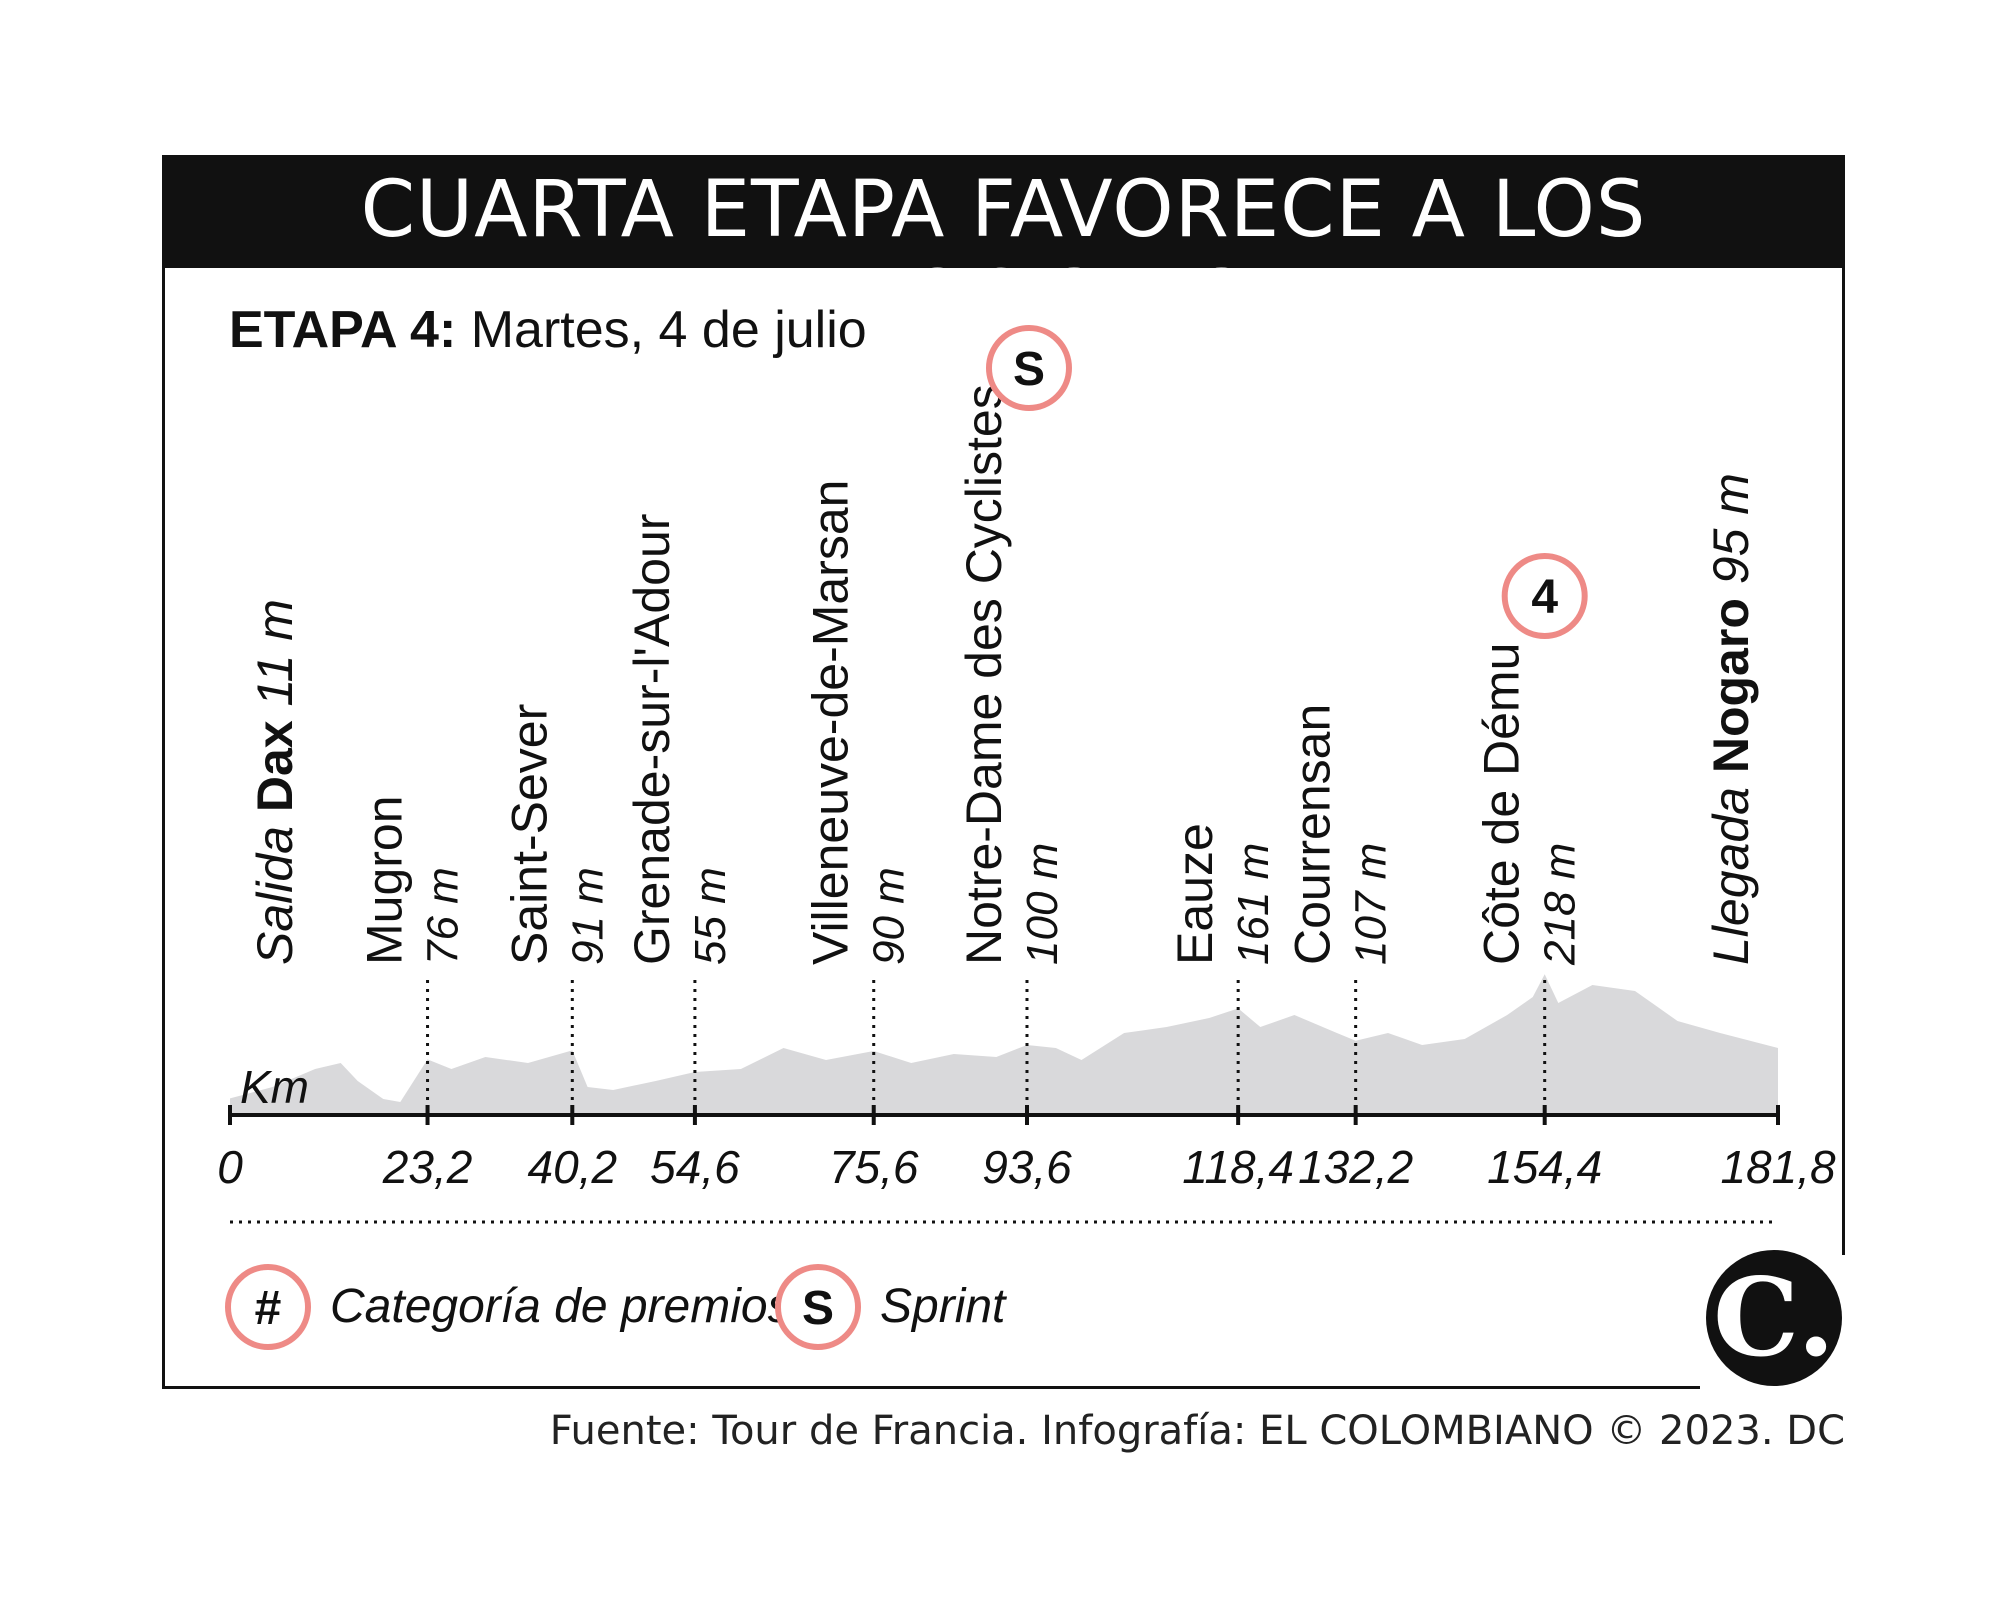  Describe the element at coordinates (695, 1167) in the screenshot. I see `x-tick-label: 54,6` at that location.